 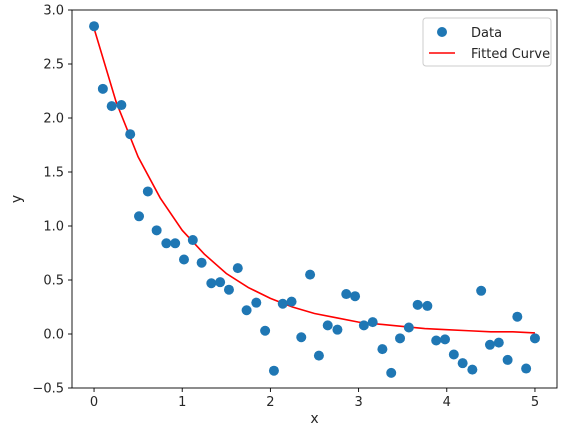 I want to click on legend-fitted-curve-label: Fitted Curve, so click(x=510, y=54).